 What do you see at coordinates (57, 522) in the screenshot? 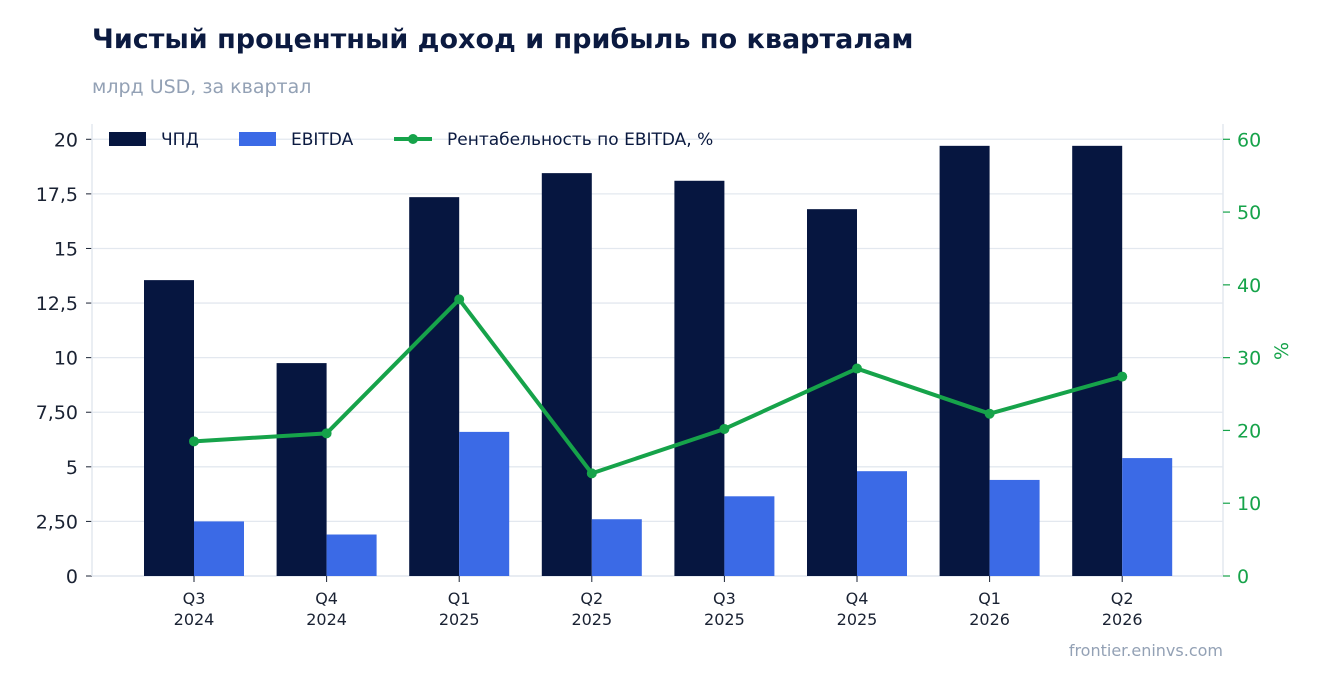
I see `left-tick-label: 2,50` at bounding box center [57, 522].